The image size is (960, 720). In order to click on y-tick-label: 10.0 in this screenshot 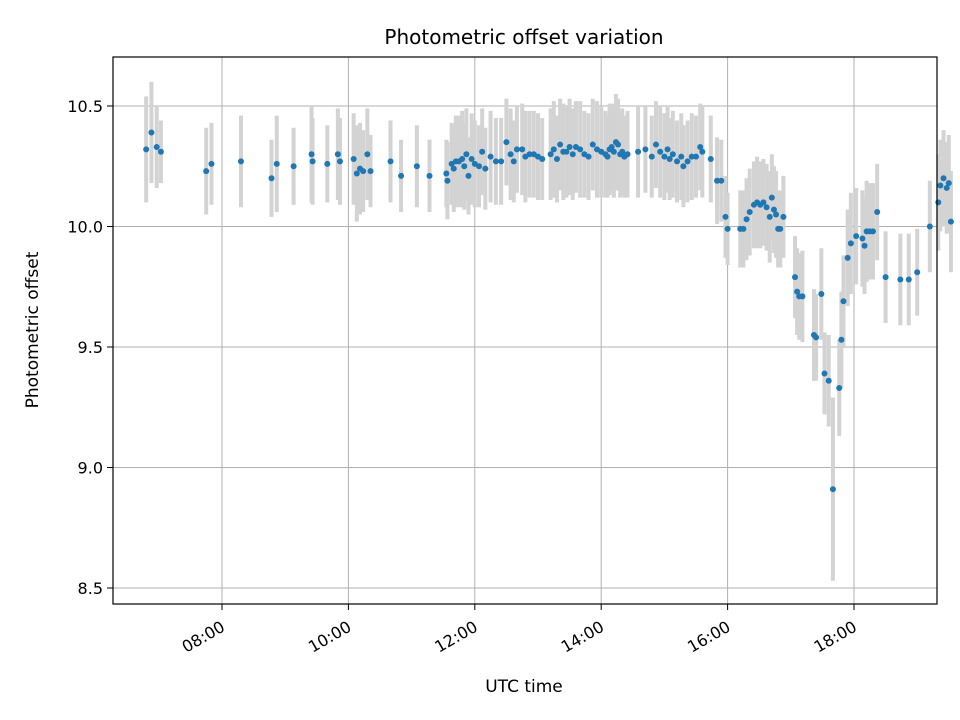, I will do `click(85, 227)`.